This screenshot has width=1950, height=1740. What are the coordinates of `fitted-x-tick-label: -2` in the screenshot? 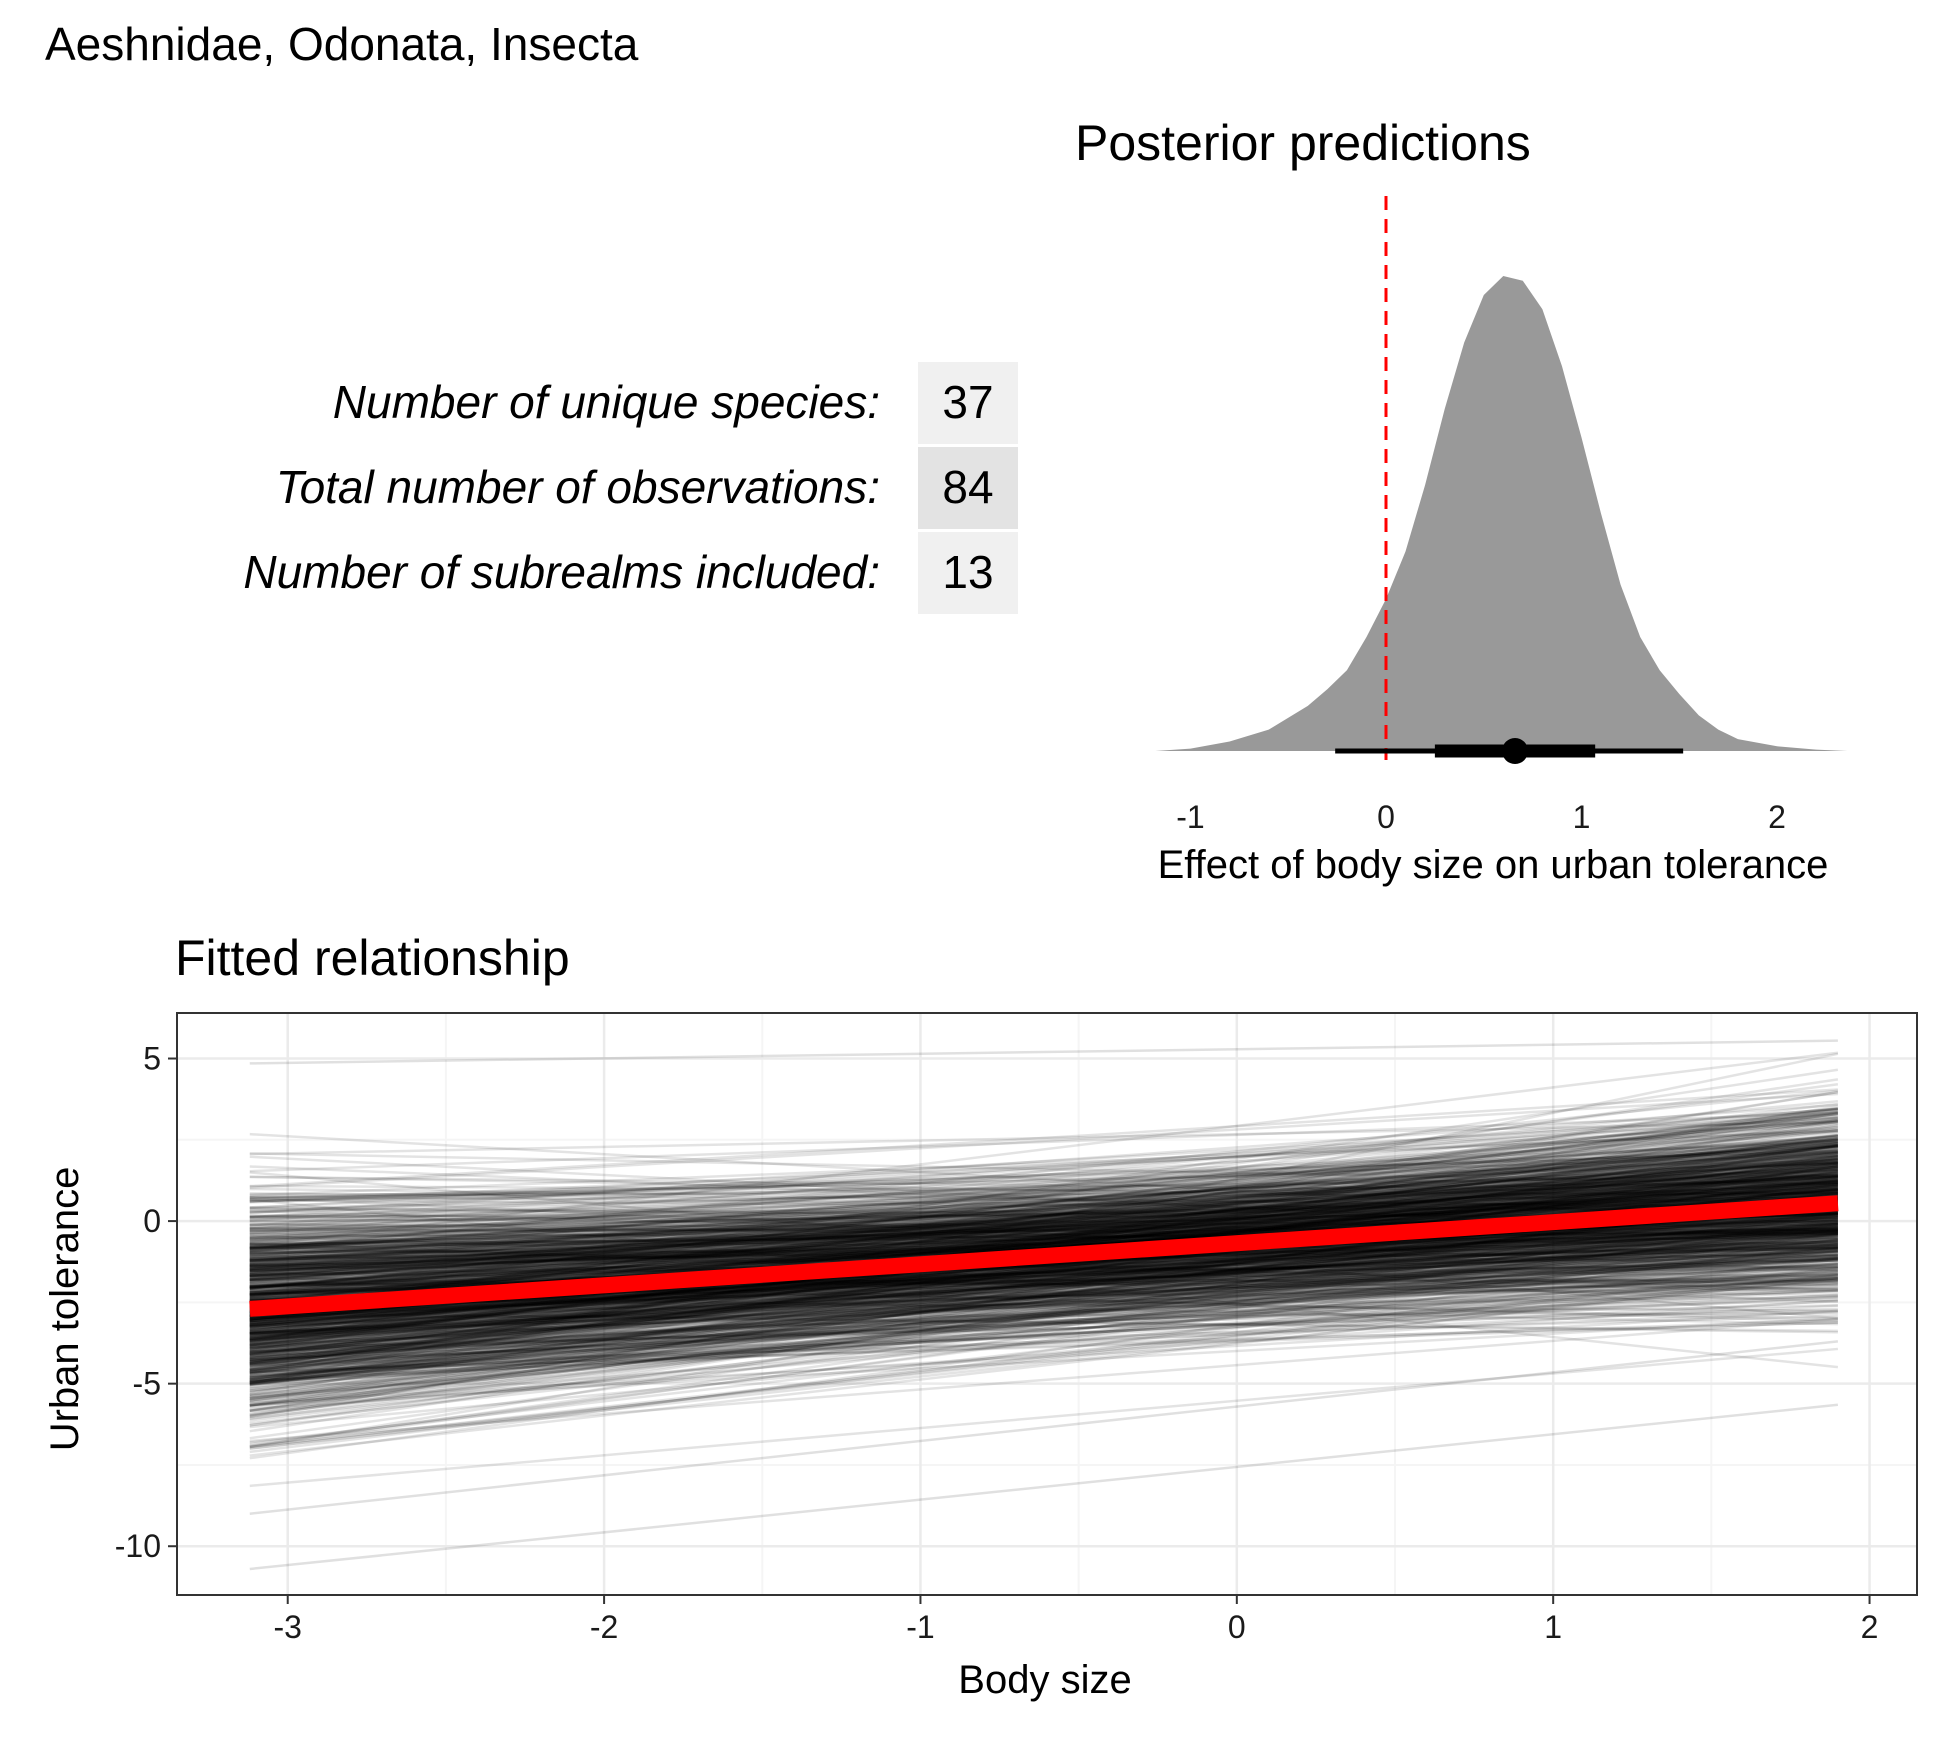 It's located at (604, 1627).